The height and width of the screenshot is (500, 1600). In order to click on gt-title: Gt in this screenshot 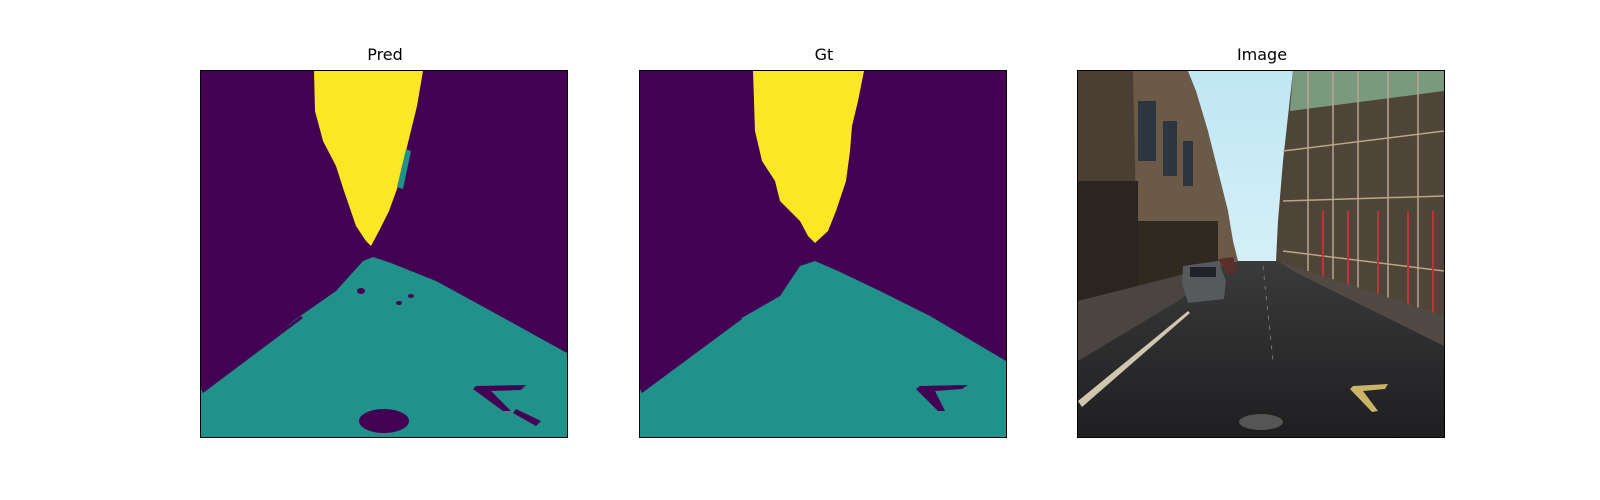, I will do `click(824, 54)`.